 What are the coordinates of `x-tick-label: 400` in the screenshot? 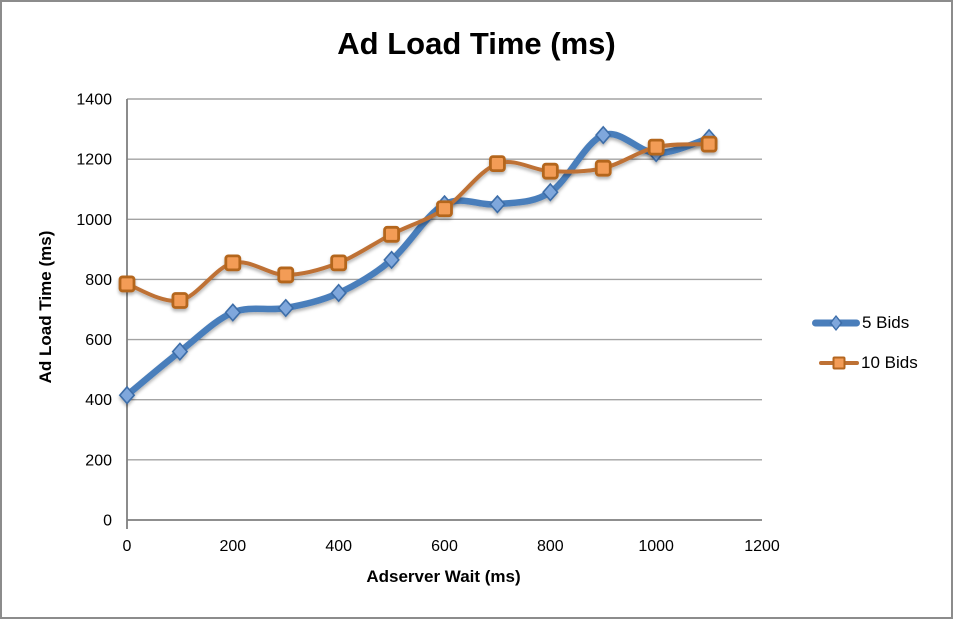 It's located at (338, 546).